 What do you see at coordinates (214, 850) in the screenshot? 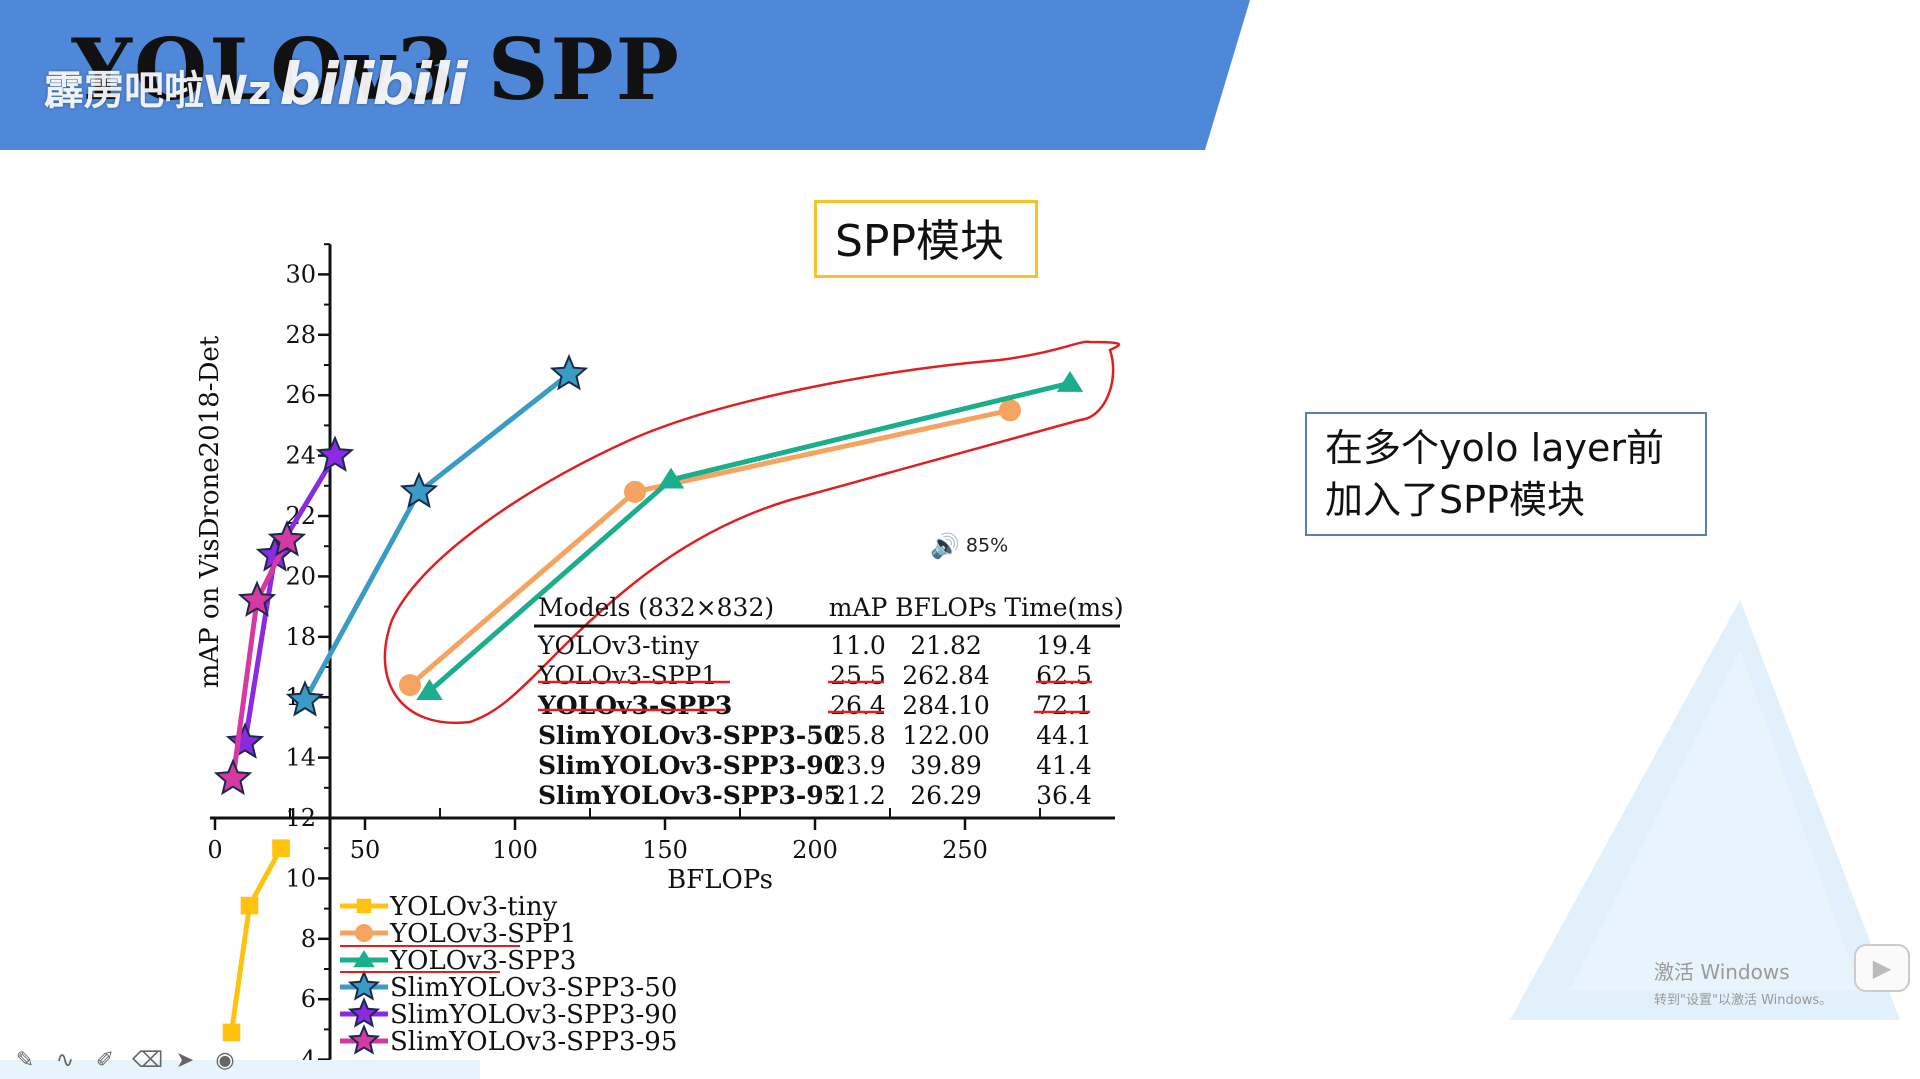
I see `x-tick-label: 0` at bounding box center [214, 850].